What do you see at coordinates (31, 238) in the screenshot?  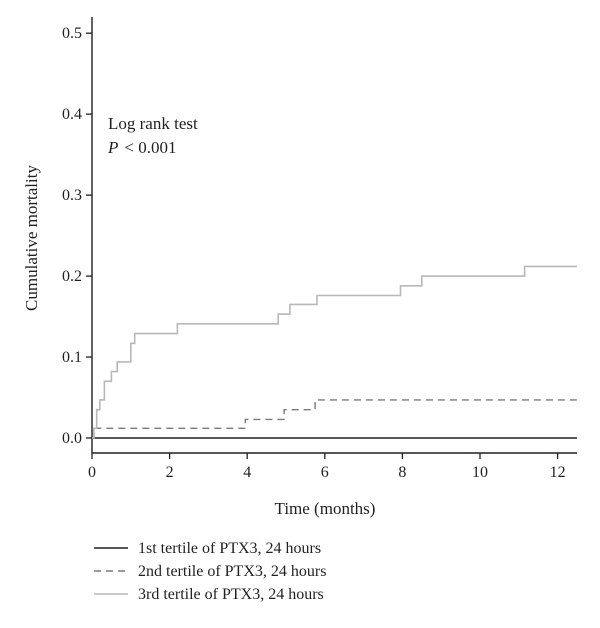 I see `y-axis-label: Cumulative mortality` at bounding box center [31, 238].